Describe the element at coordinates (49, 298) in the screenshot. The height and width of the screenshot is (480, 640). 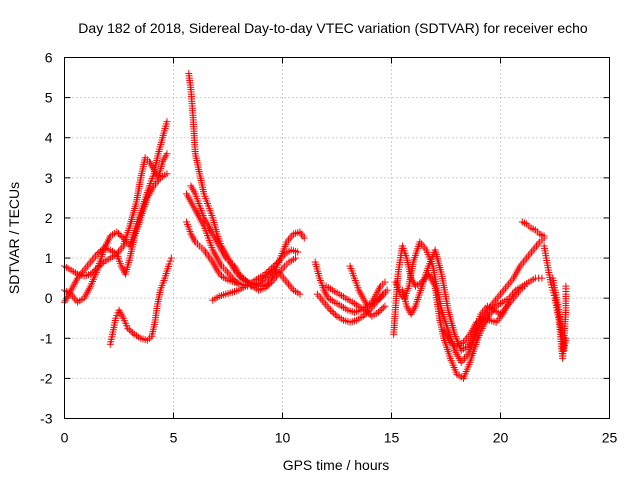
I see `y-tick-label: 0` at that location.